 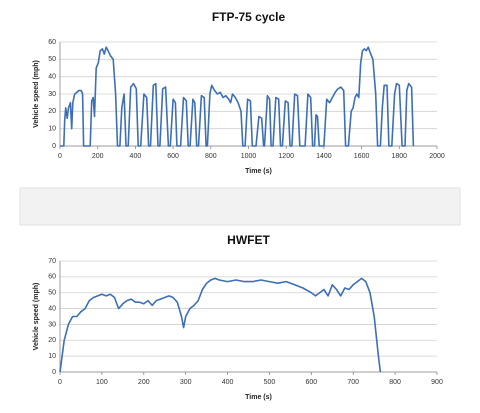 What do you see at coordinates (186, 382) in the screenshot?
I see `x-tick-label: 300` at bounding box center [186, 382].